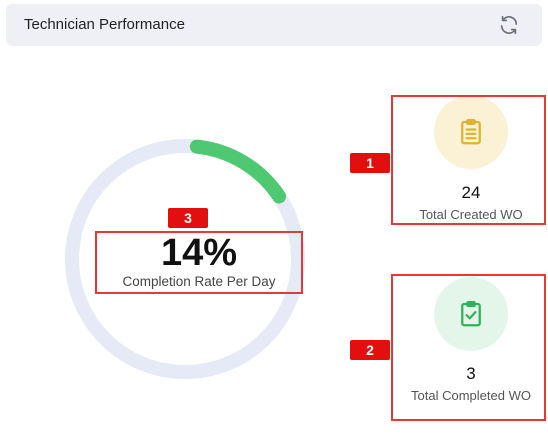 The image size is (548, 440). Describe the element at coordinates (199, 281) in the screenshot. I see `completion-rate-label: Completion Rate Per Day` at that location.